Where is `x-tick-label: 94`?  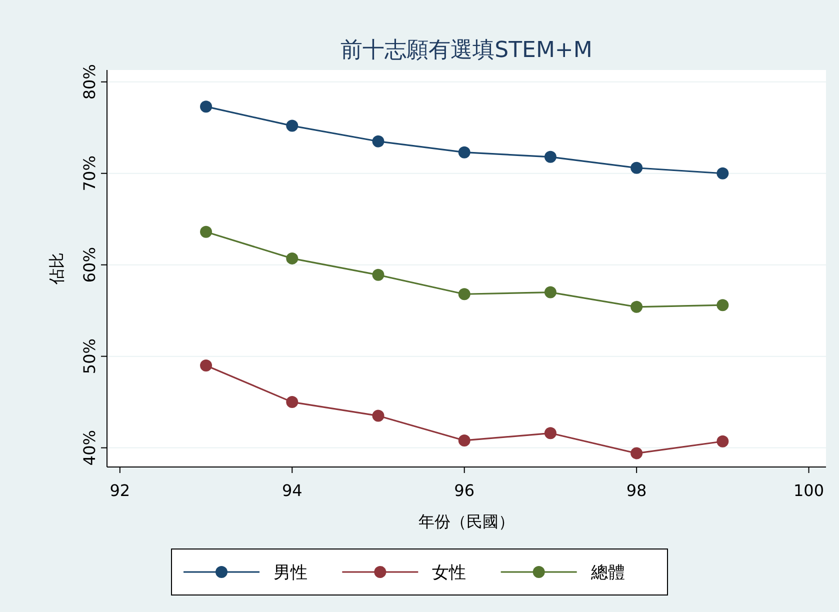 x-tick-label: 94 is located at coordinates (292, 490).